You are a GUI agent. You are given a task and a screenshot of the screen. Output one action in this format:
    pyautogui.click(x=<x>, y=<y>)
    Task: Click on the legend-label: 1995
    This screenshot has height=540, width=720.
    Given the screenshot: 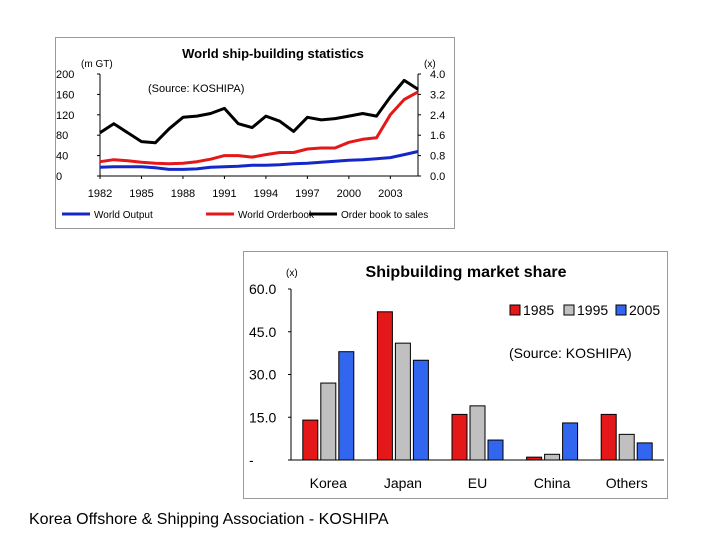 What is the action you would take?
    pyautogui.click(x=592, y=310)
    